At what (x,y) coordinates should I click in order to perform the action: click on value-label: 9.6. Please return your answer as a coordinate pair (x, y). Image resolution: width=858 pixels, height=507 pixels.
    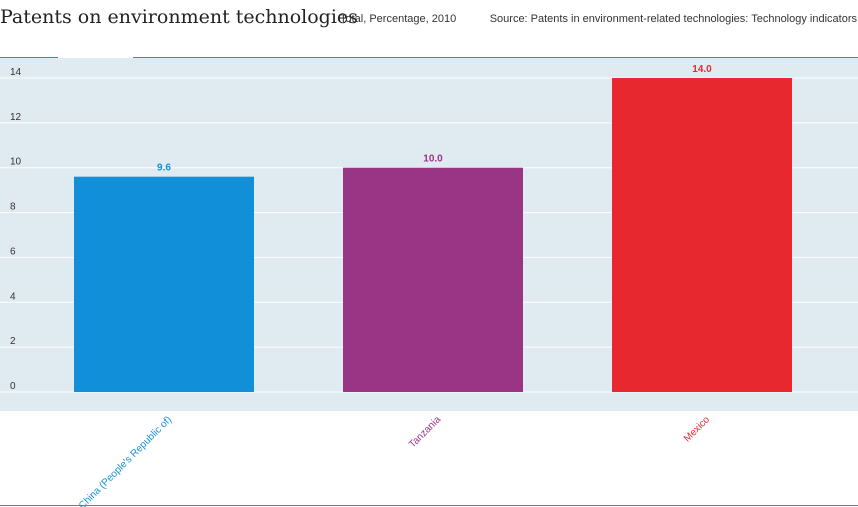
    Looking at the image, I should click on (164, 168).